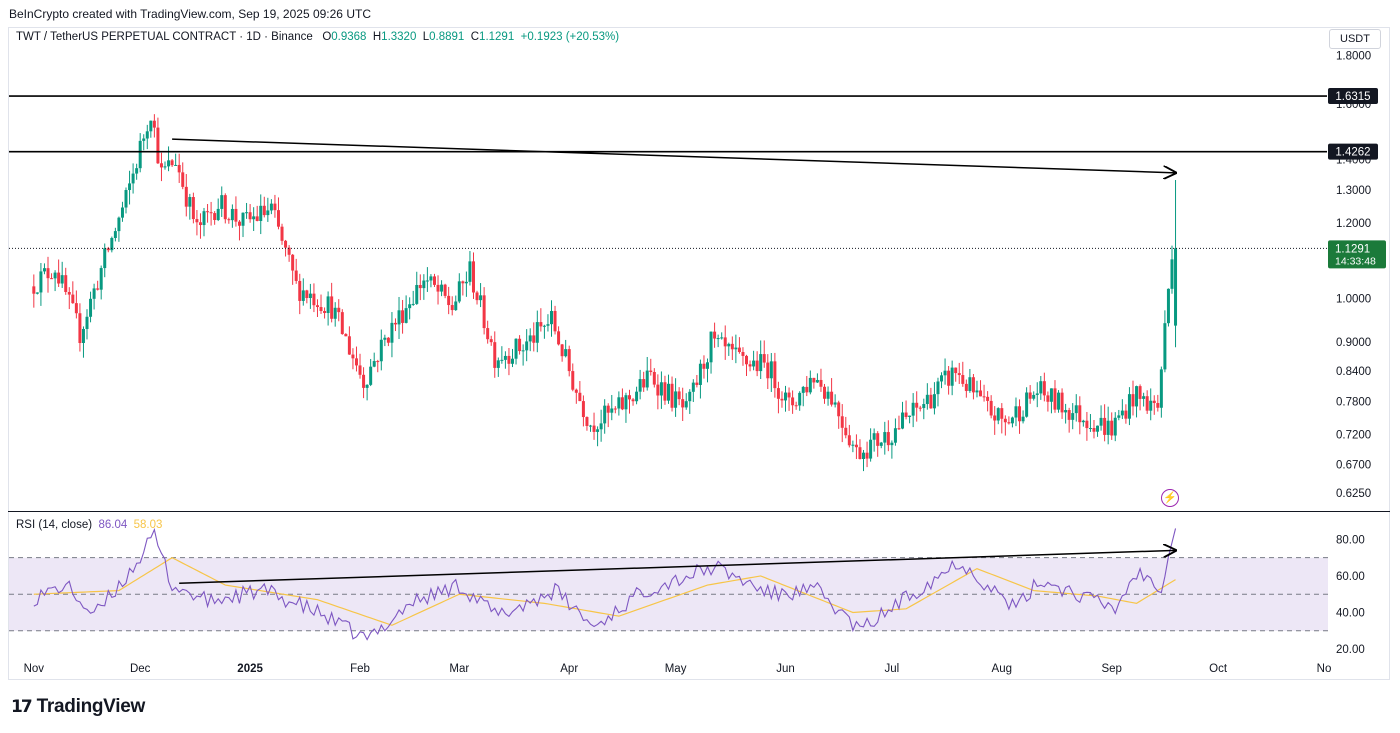 The height and width of the screenshot is (733, 1400). I want to click on time-tick-label: Sep, so click(1111, 669).